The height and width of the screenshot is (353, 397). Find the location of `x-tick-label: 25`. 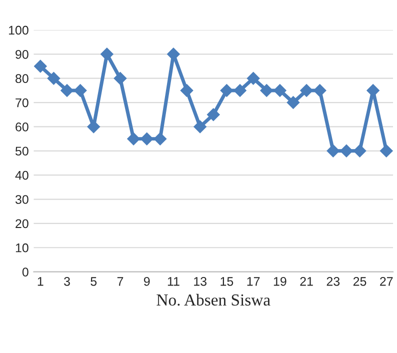

x-tick-label: 25 is located at coordinates (359, 281).